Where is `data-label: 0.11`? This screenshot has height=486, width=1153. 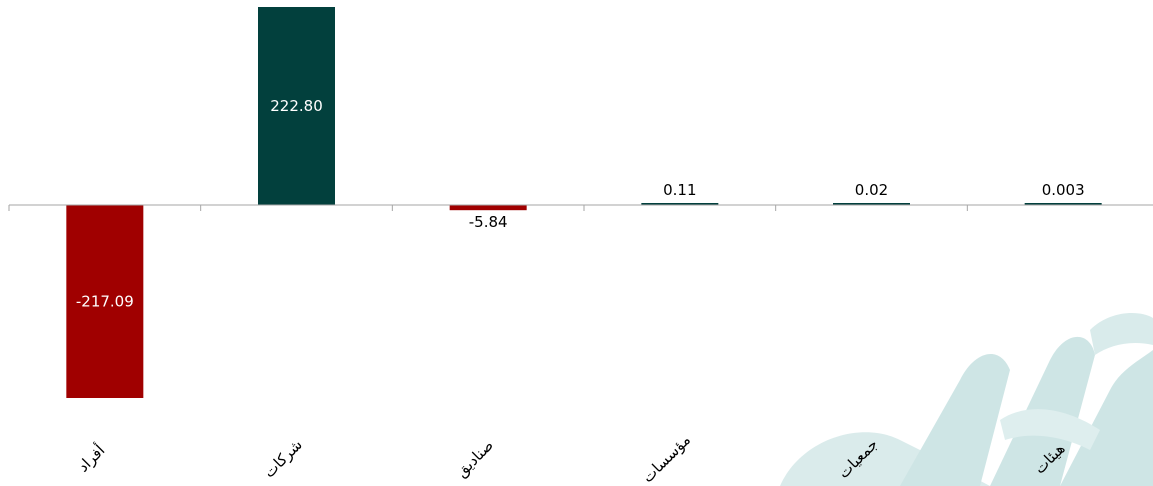
data-label: 0.11 is located at coordinates (679, 190).